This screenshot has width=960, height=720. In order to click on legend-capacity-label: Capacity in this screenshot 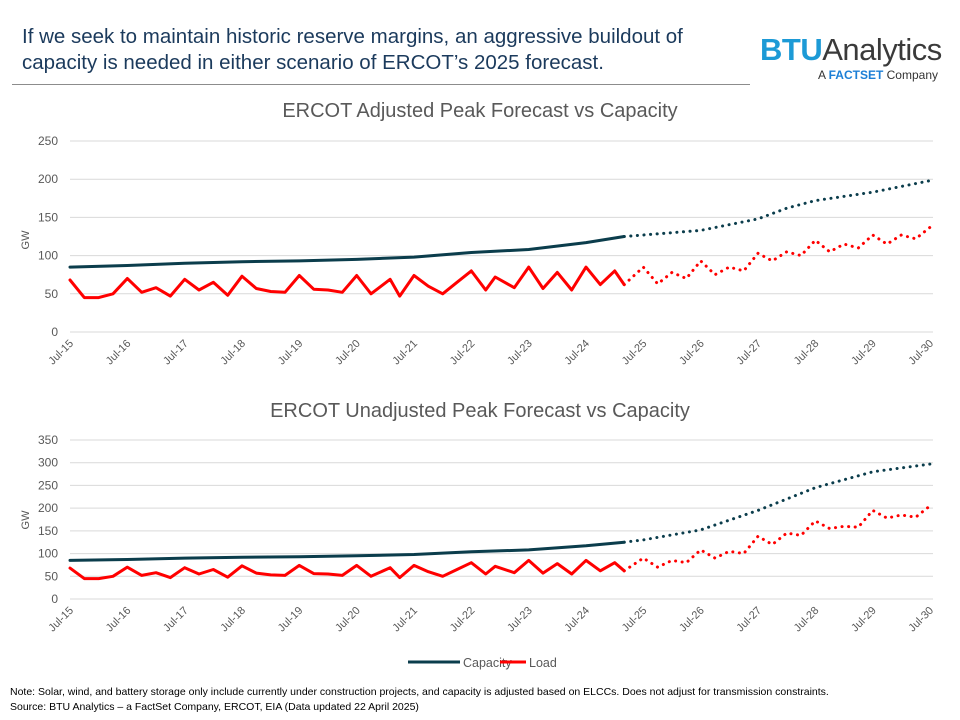, I will do `click(487, 663)`.